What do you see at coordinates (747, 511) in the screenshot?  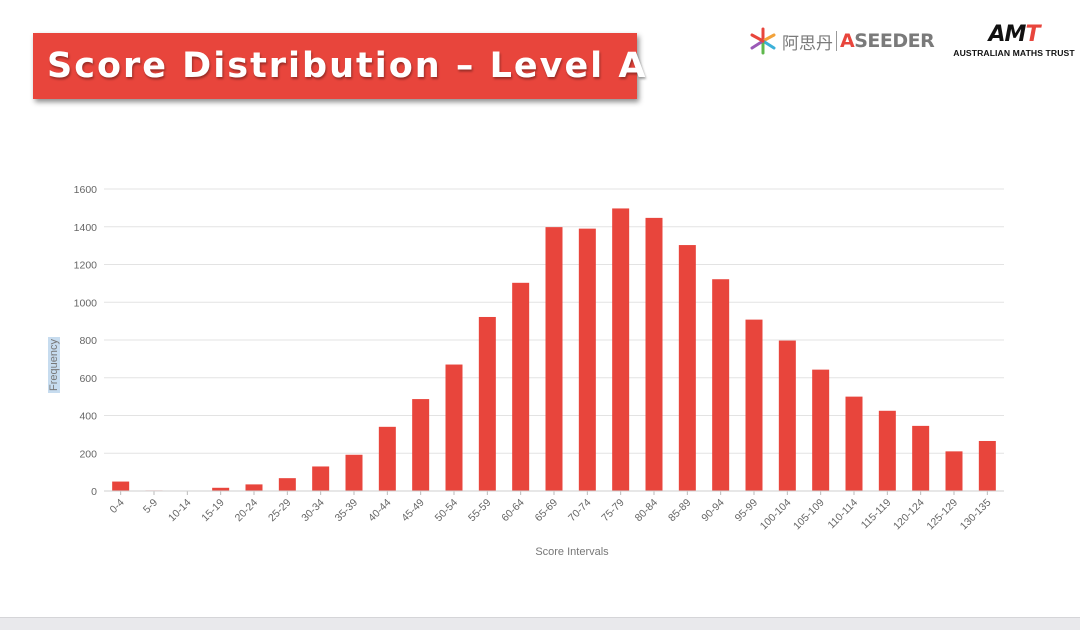 I see `x-tick-label: 95-99` at bounding box center [747, 511].